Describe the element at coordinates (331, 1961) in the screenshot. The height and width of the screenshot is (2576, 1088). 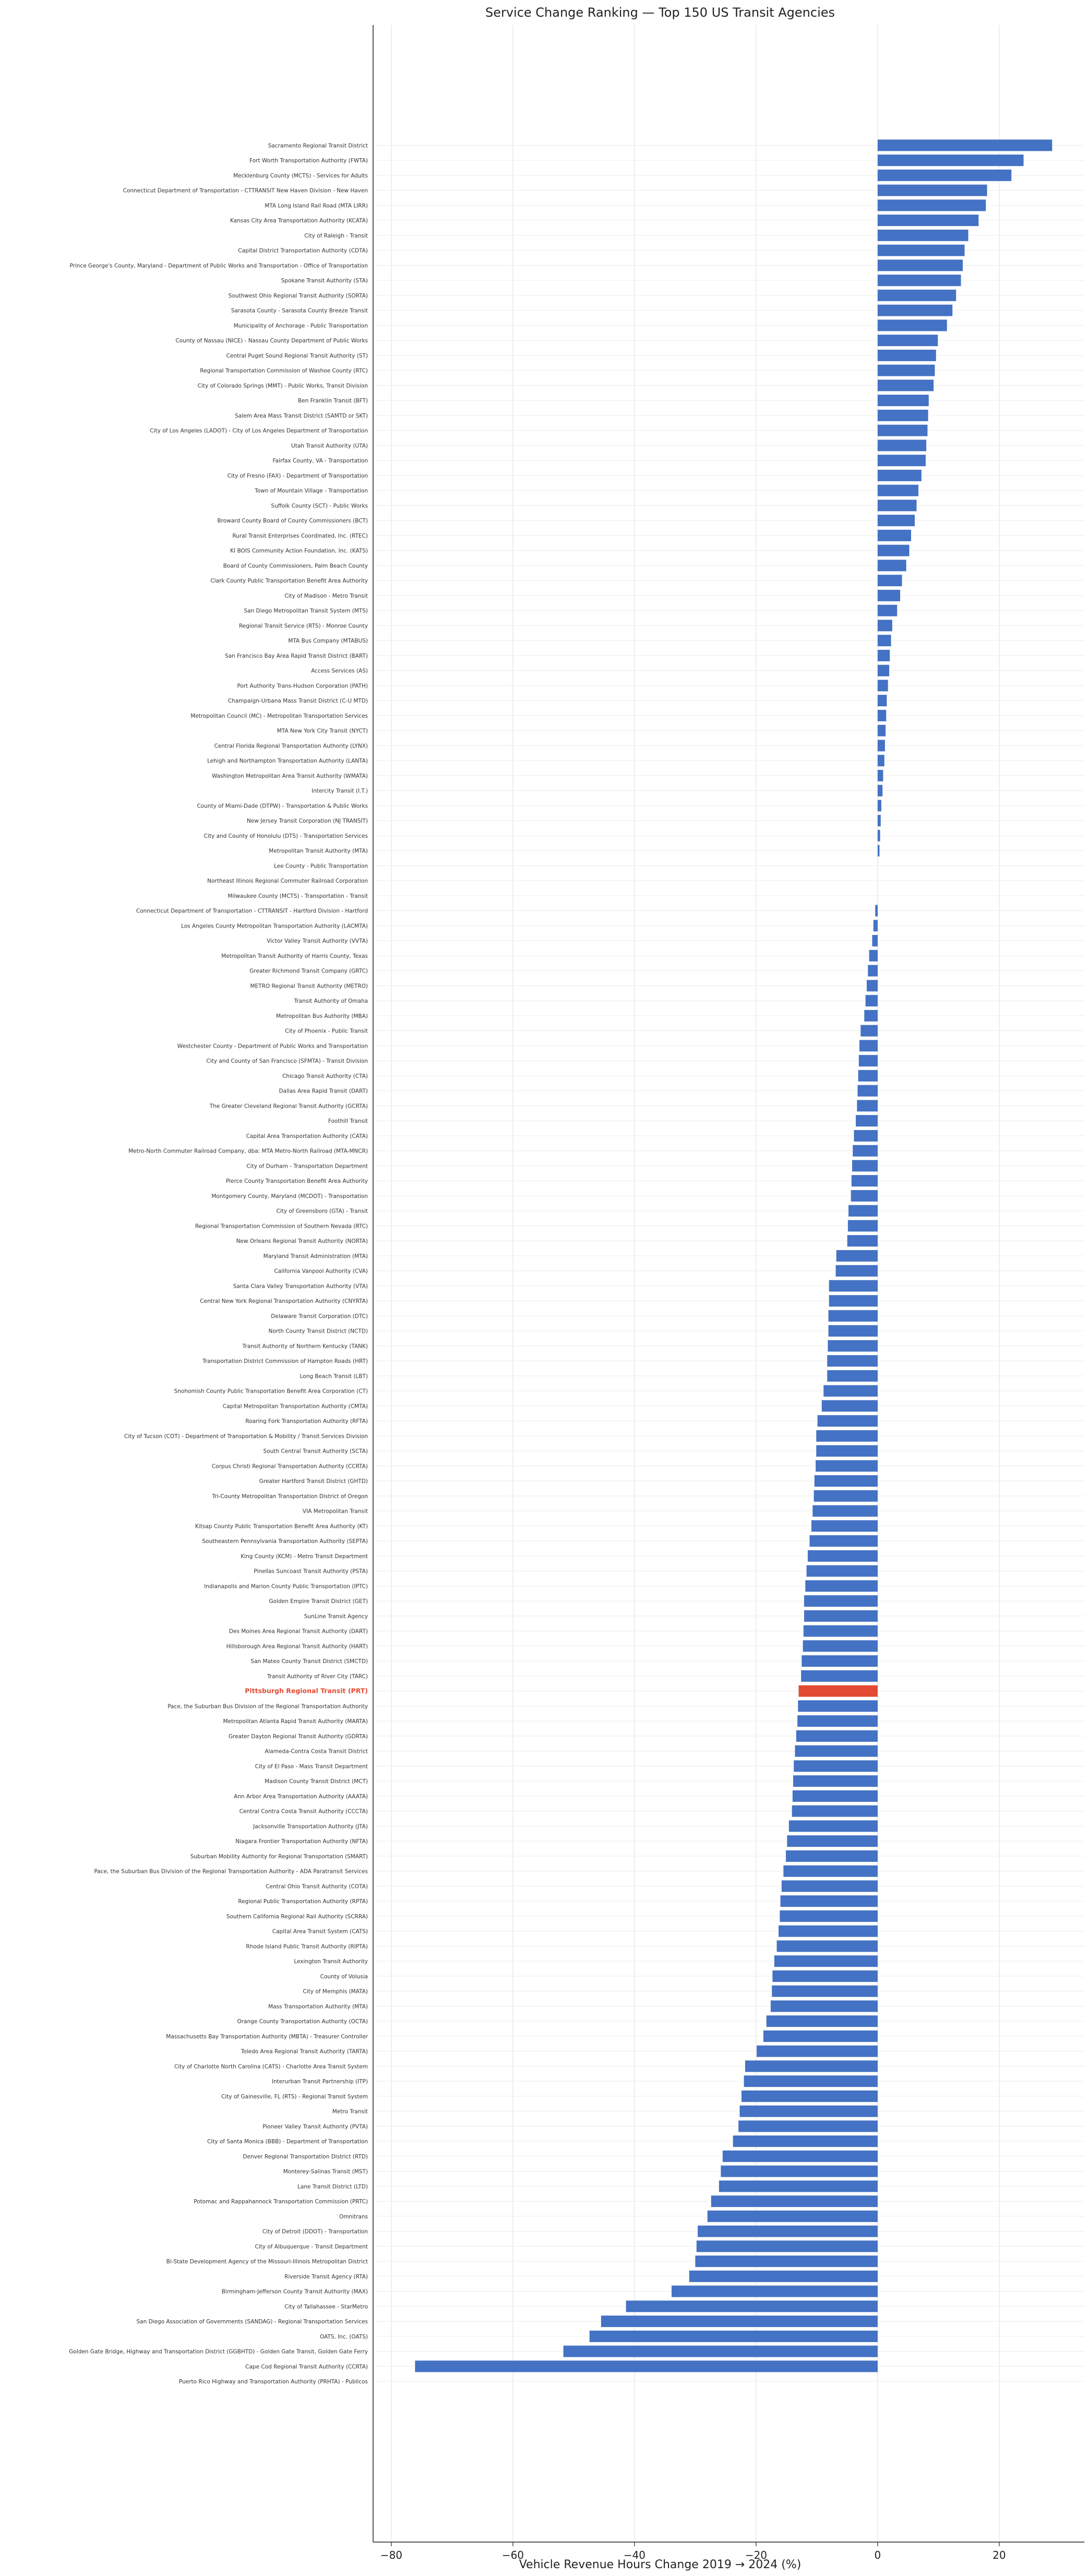
I see `category-label: Lexington Transit Authority` at that location.